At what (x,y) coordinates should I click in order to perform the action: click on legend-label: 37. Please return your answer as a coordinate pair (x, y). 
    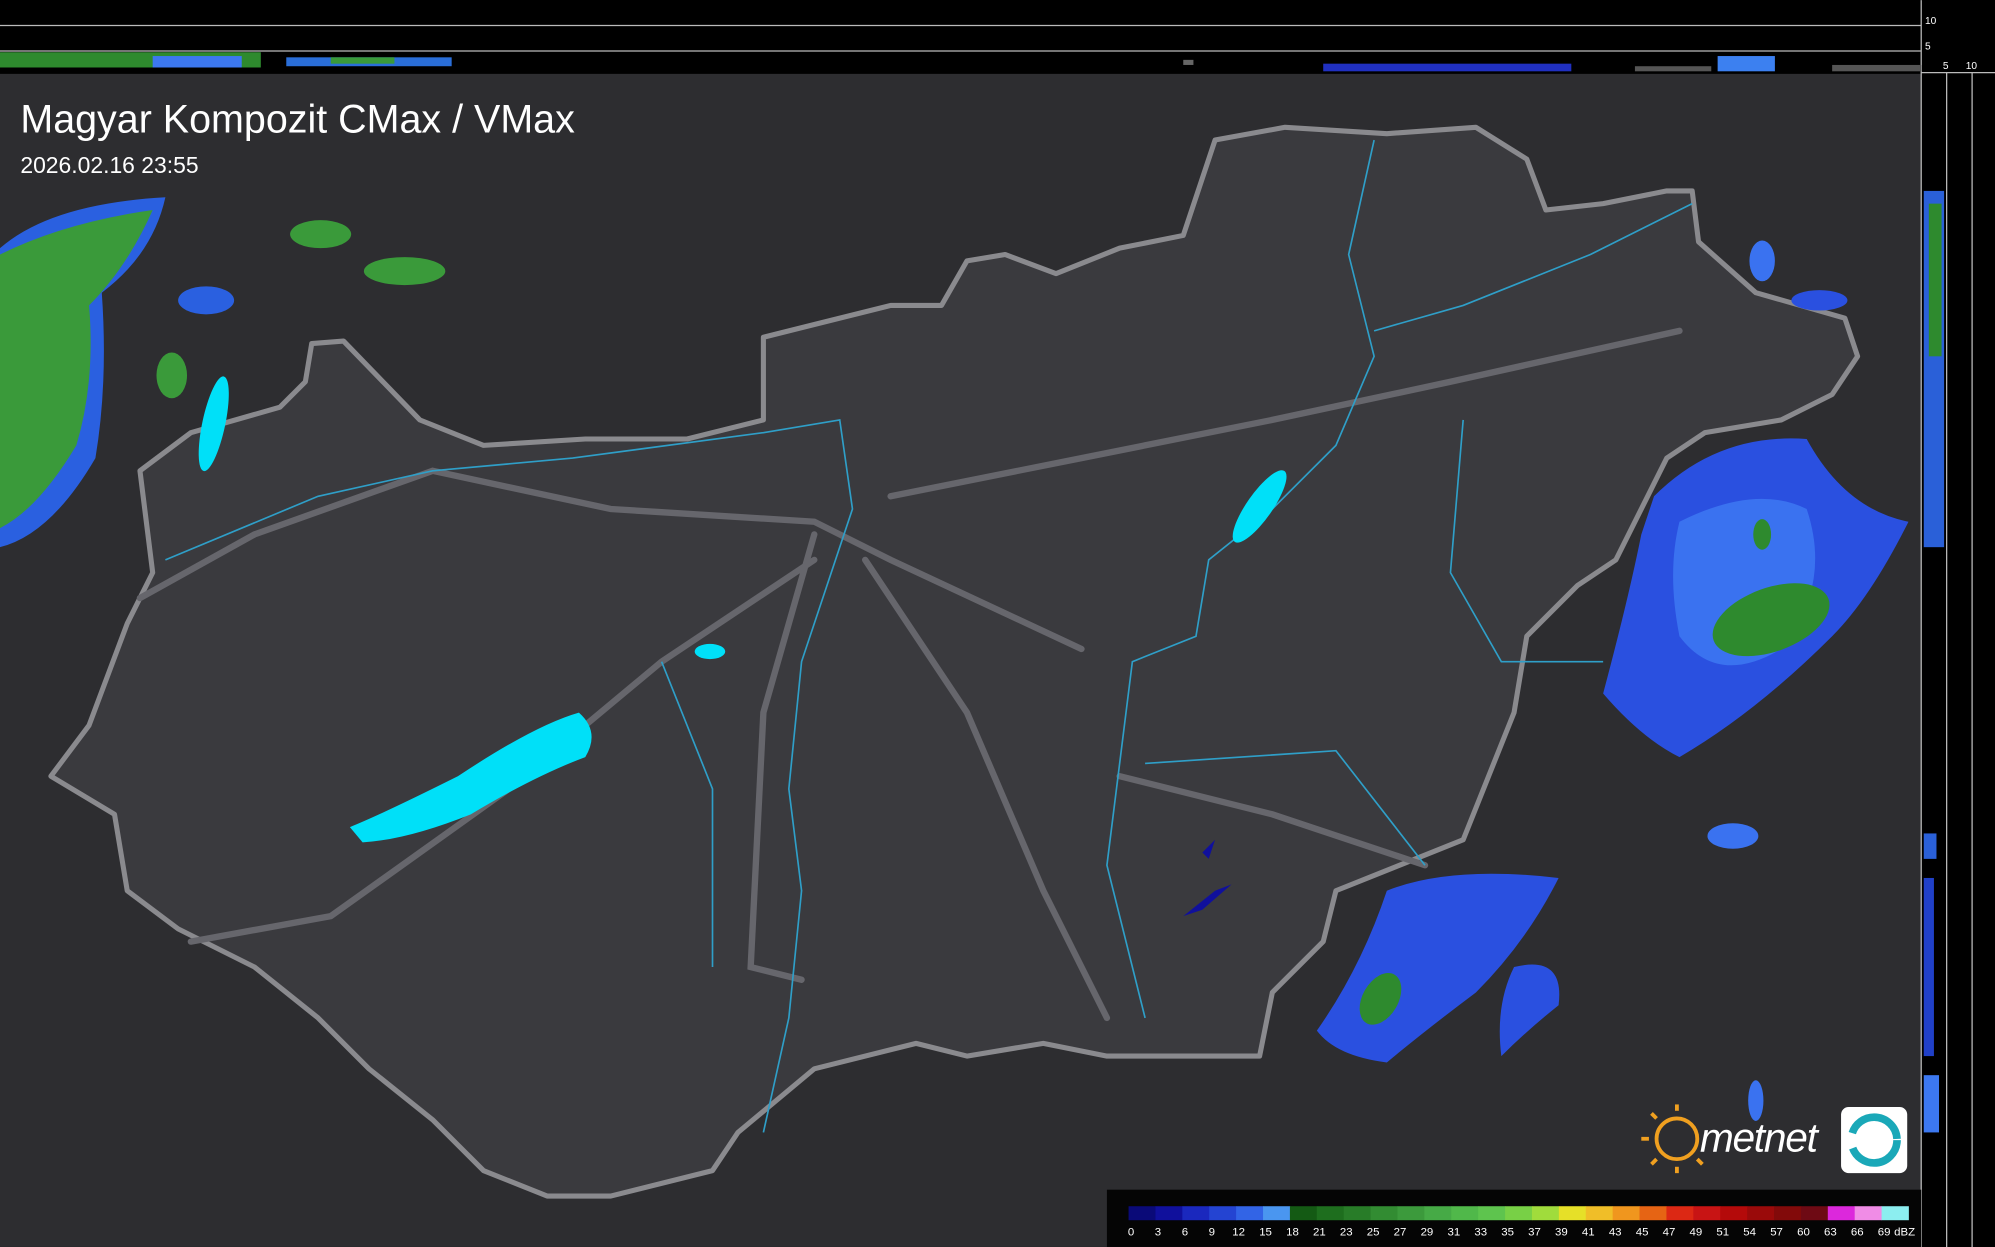
    Looking at the image, I should click on (1534, 1232).